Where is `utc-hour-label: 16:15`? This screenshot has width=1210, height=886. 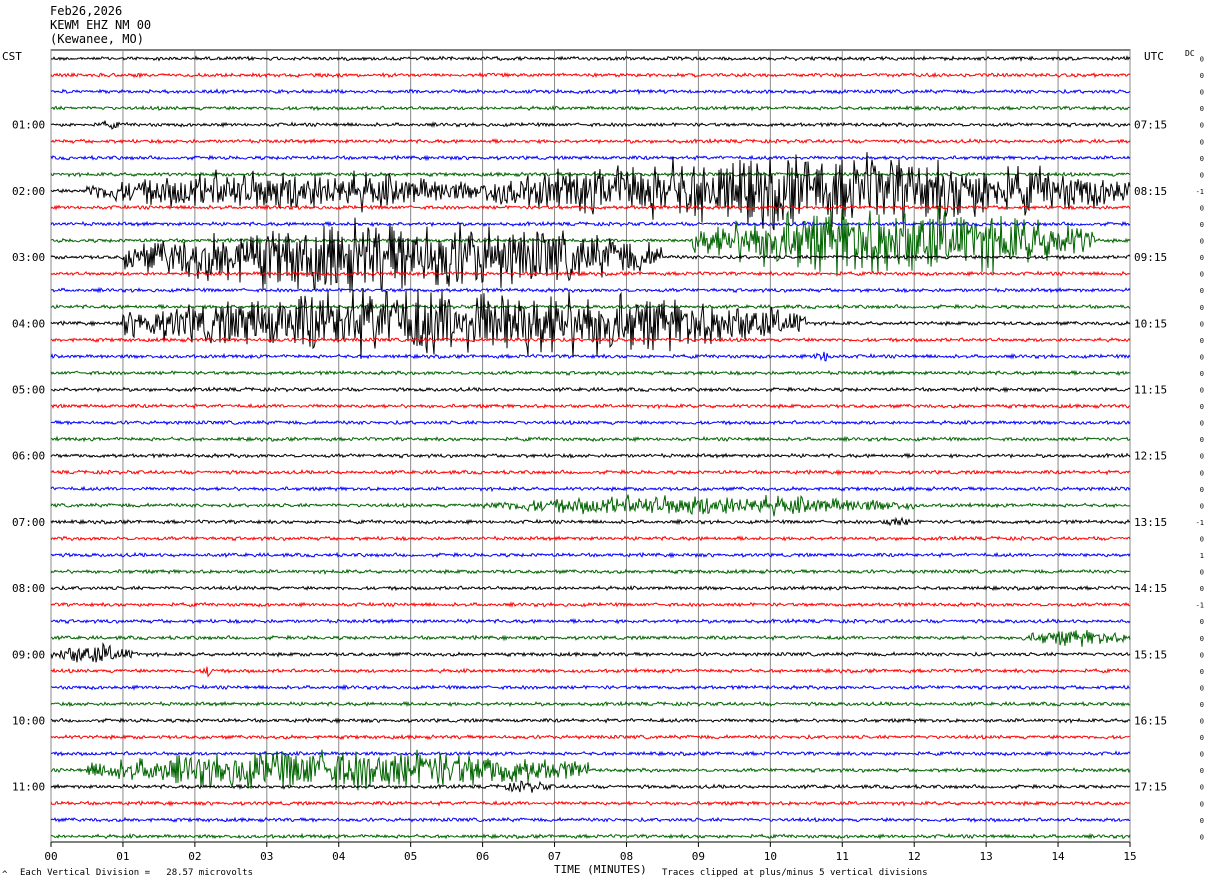
utc-hour-label: 16:15 is located at coordinates (1150, 721).